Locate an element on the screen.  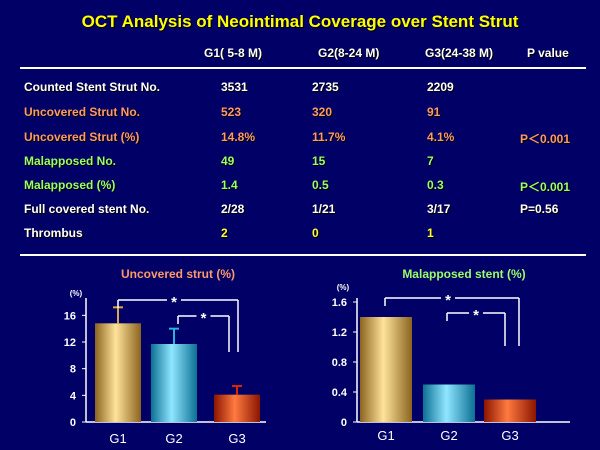
chart-title: Uncovered strut (%) is located at coordinates (178, 274).